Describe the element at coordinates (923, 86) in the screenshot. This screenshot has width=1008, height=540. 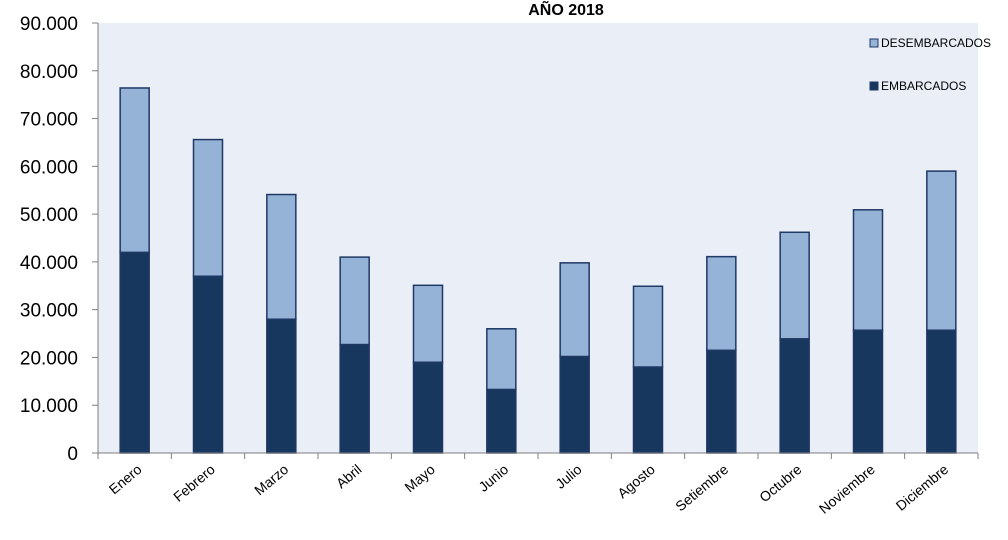
I see `legend-label-embarcados: EMBARCADOS` at that location.